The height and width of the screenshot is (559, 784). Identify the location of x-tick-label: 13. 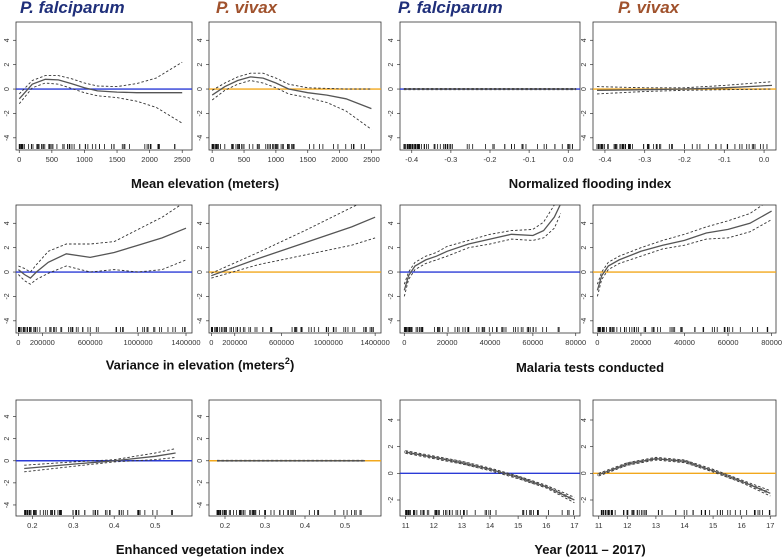
(656, 525).